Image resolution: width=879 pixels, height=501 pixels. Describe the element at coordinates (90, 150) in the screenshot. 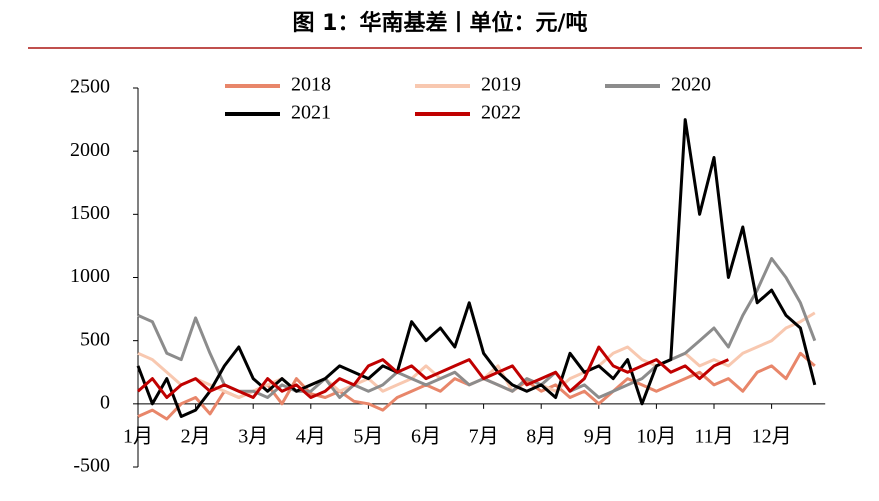

I see `y-tick-label: 2000` at that location.